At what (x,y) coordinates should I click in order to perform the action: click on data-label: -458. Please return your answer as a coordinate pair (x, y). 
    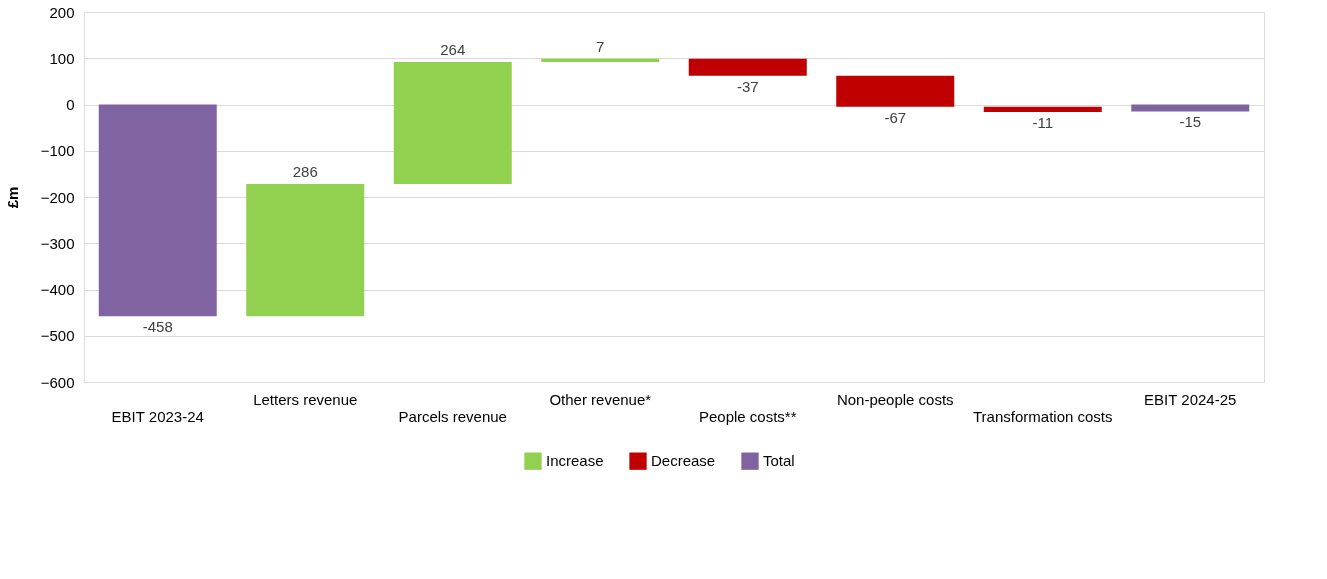
    Looking at the image, I should click on (157, 327).